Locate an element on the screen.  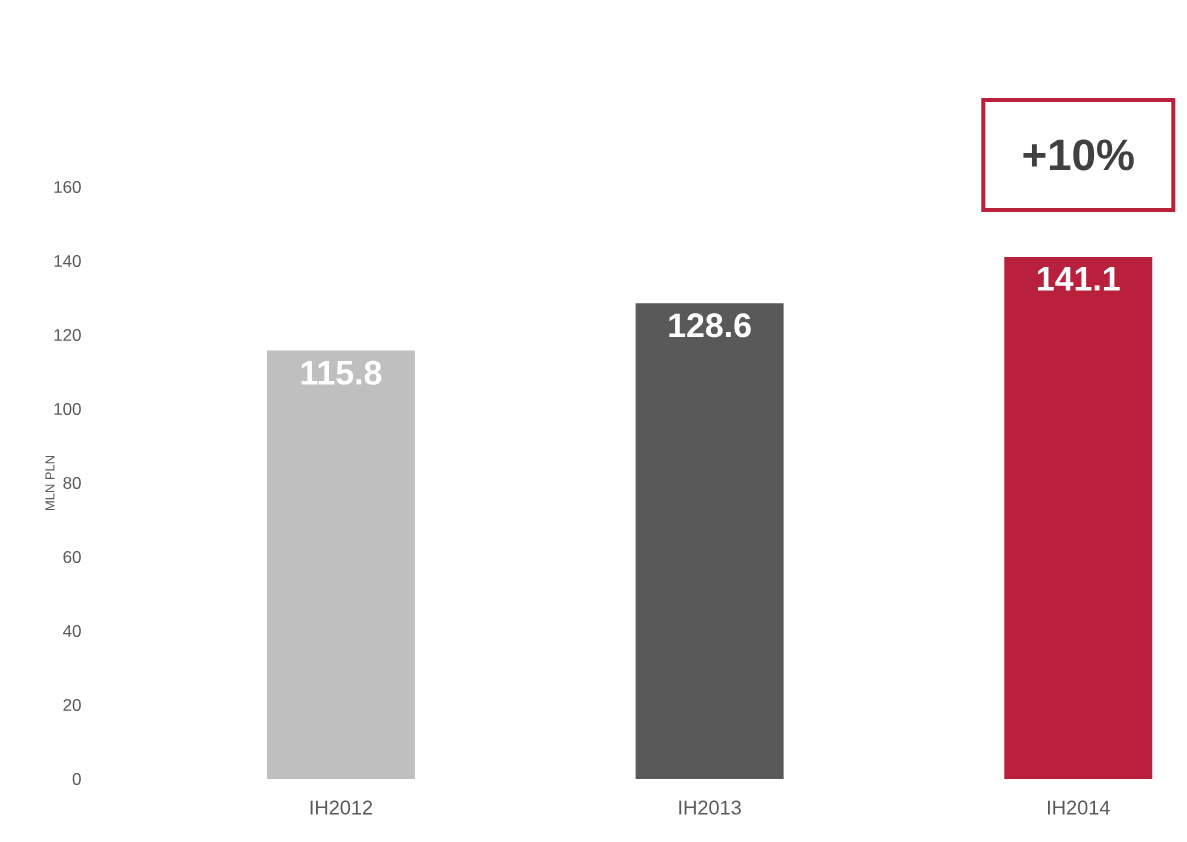
y-tick-label: 20 is located at coordinates (72, 705).